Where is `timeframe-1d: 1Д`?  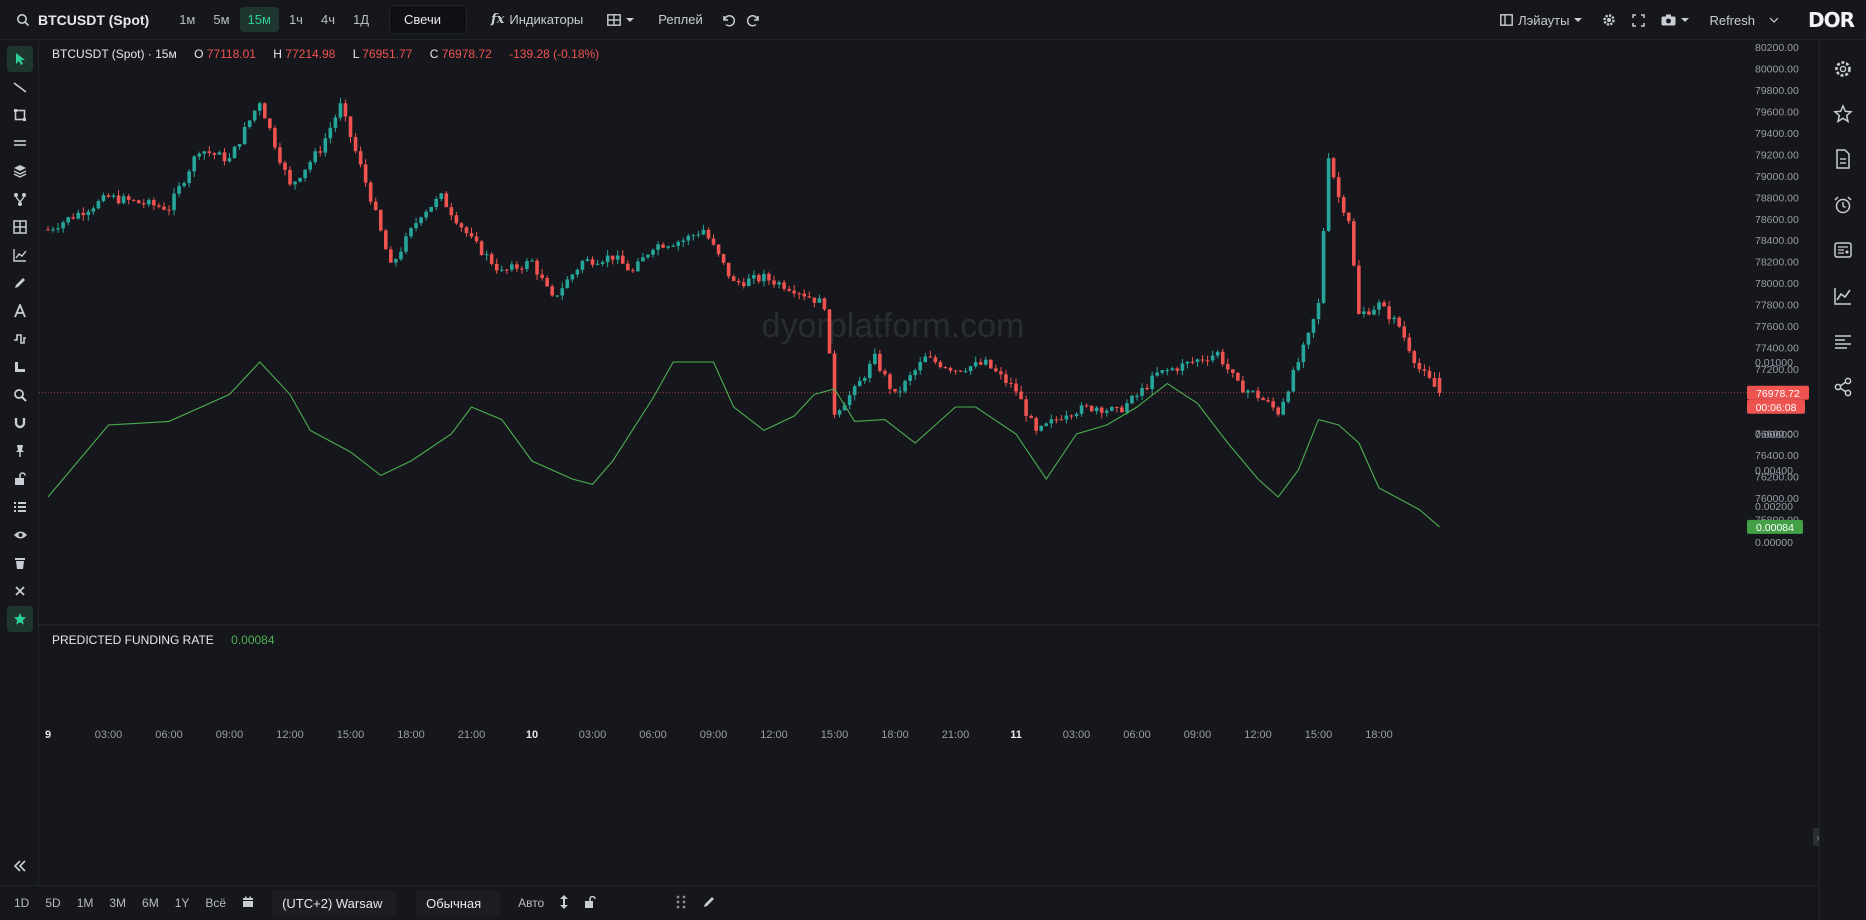
timeframe-1d: 1Д is located at coordinates (361, 19).